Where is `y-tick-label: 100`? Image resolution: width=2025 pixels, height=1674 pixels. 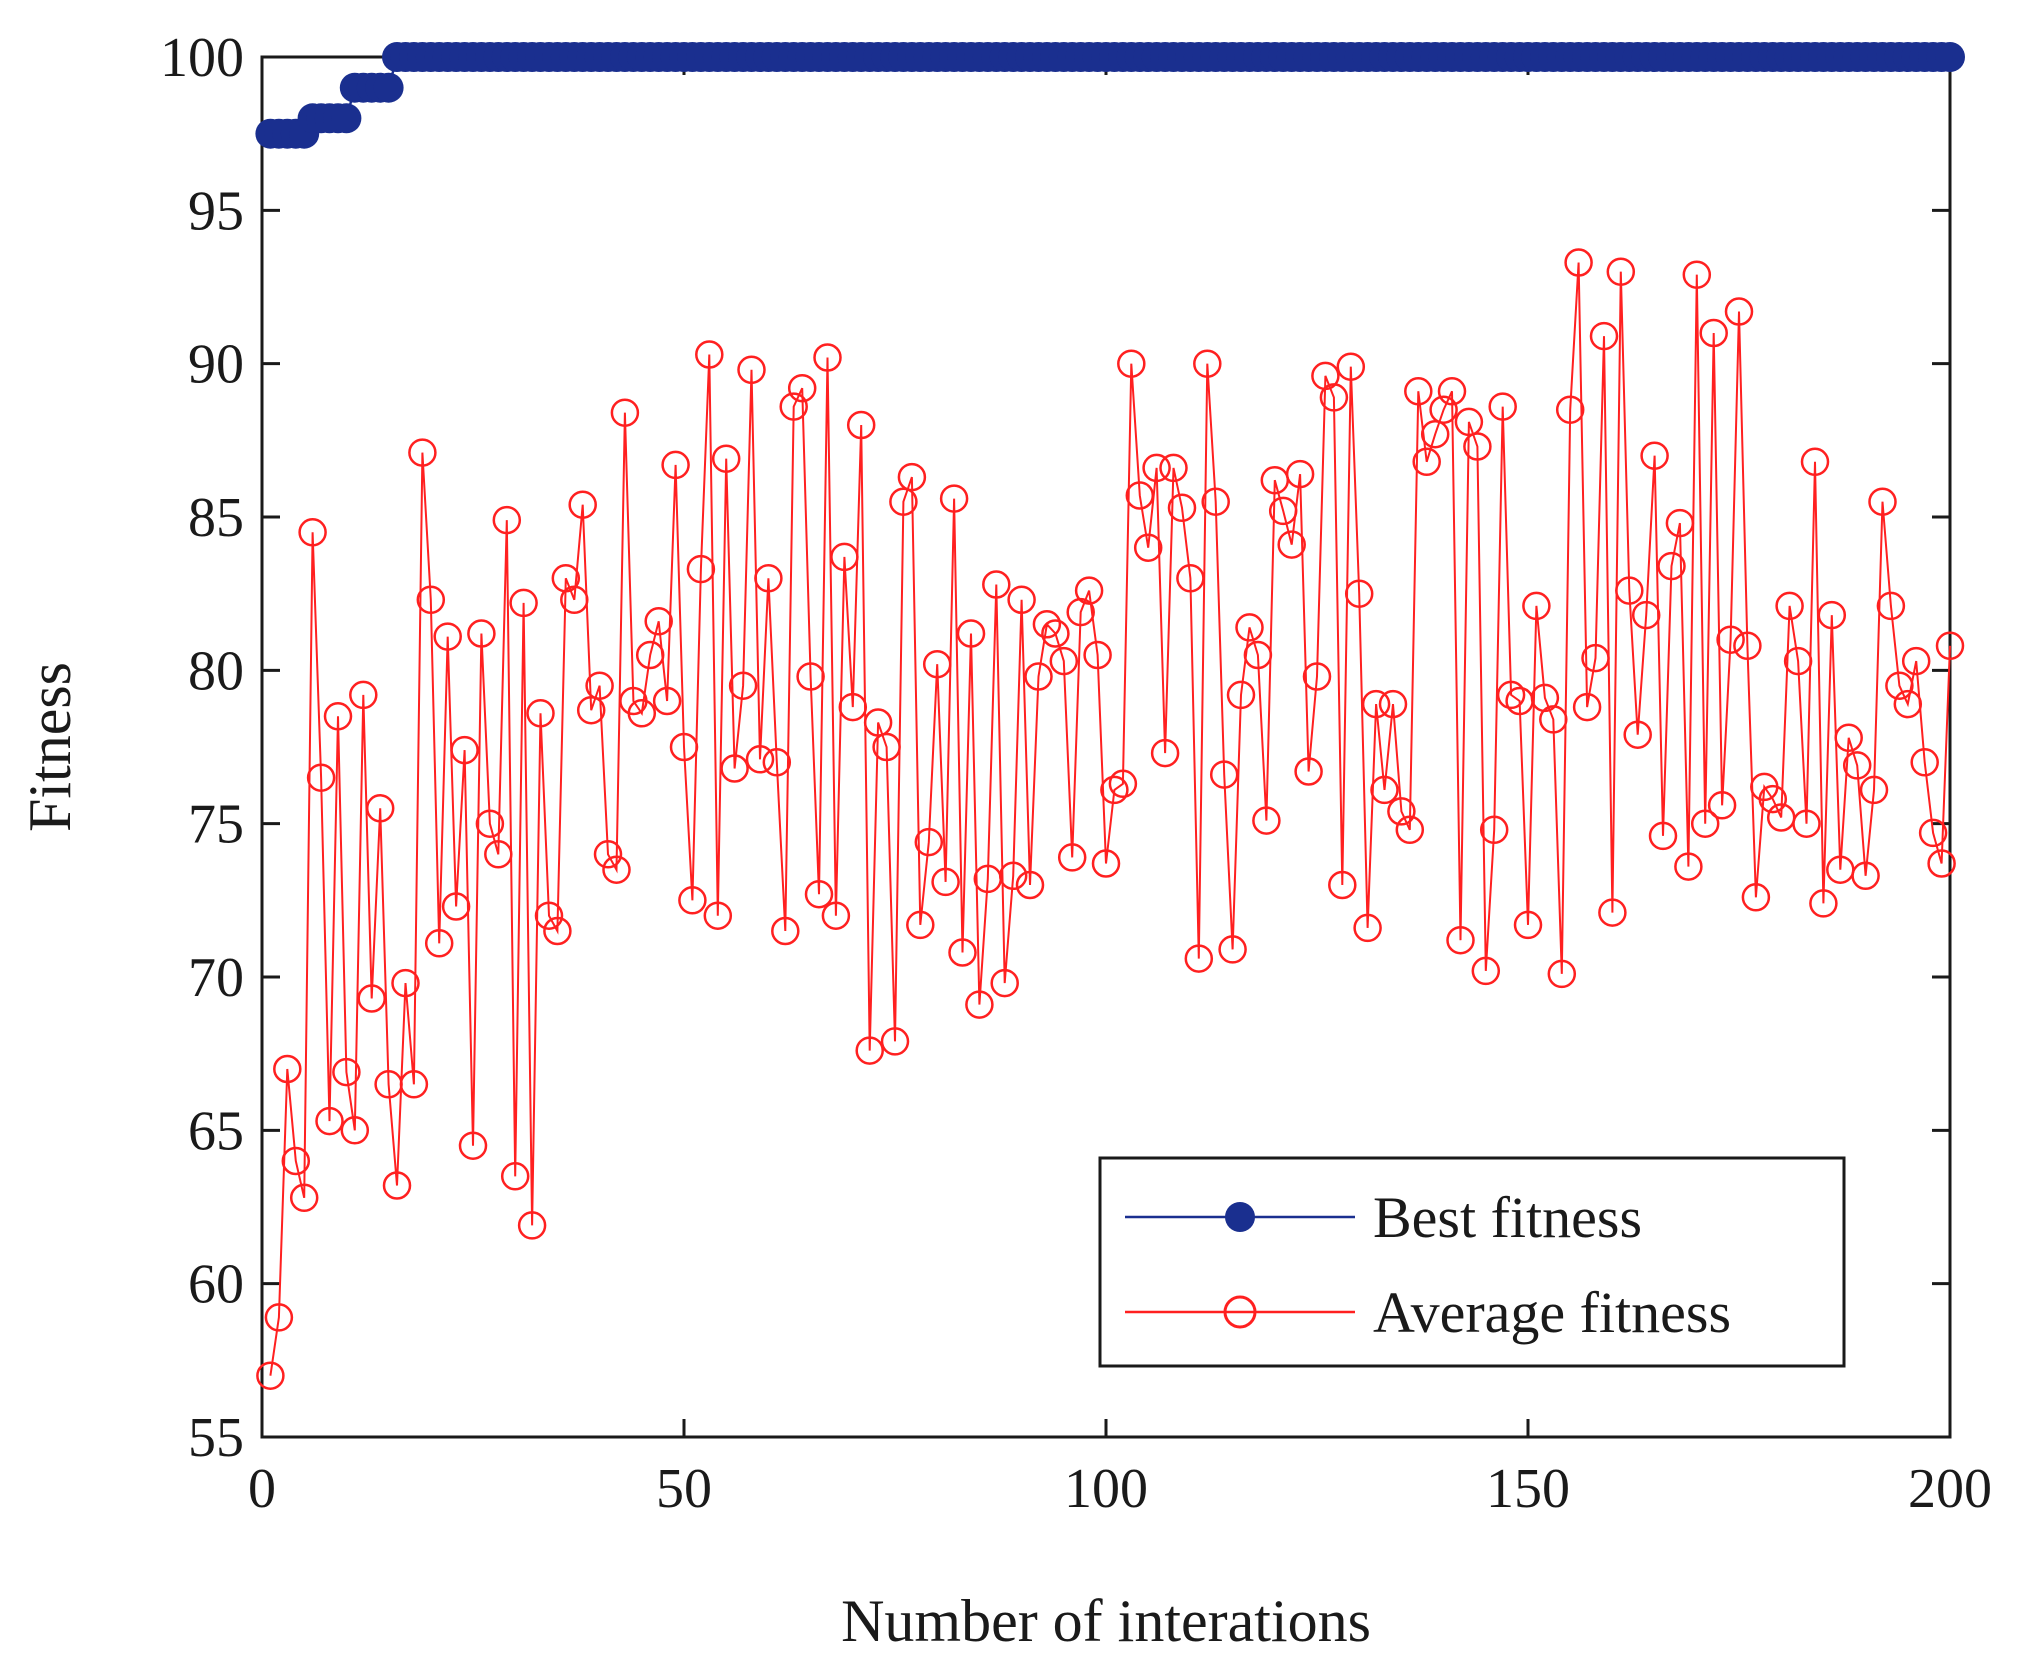
y-tick-label: 100 is located at coordinates (202, 58).